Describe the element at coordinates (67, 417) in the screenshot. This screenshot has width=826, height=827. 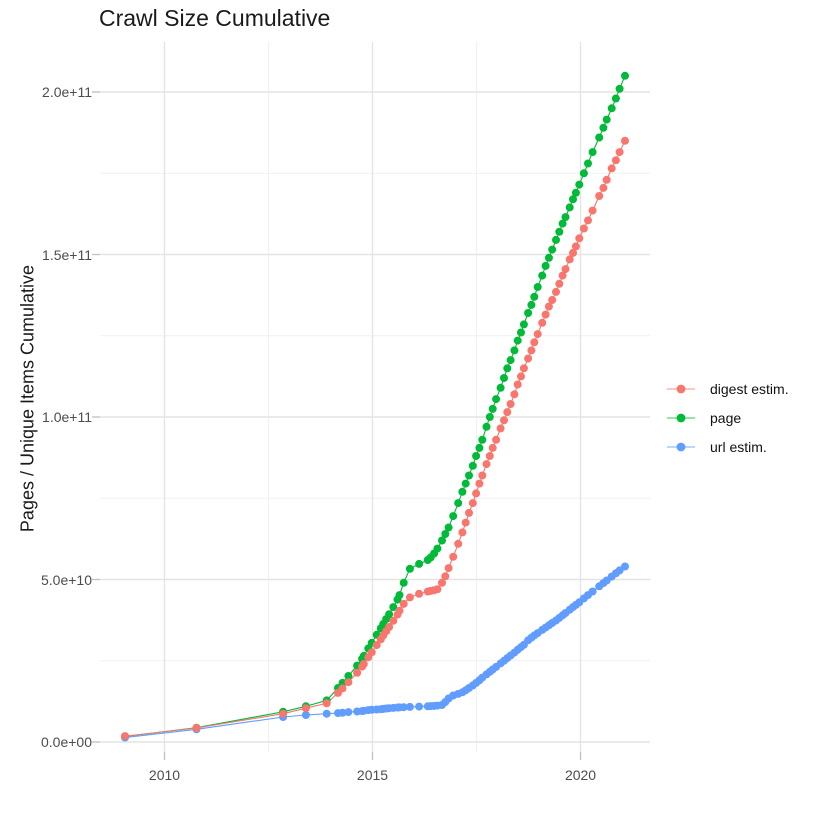
I see `y-tick-label: 1.0e+11` at that location.